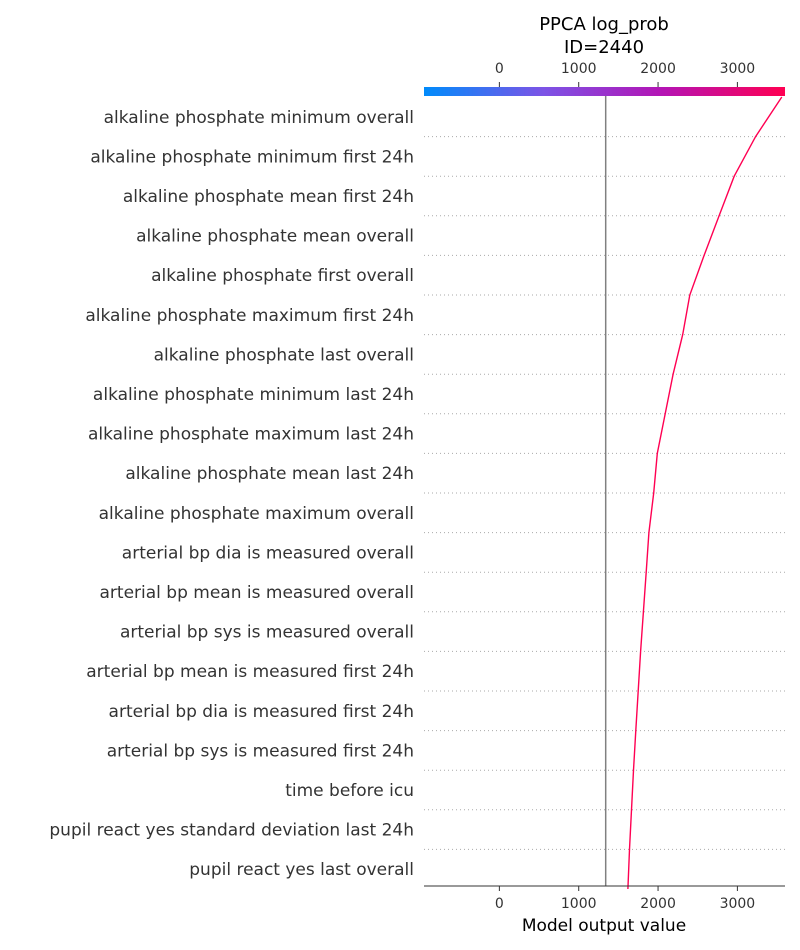 The image size is (800, 950). Describe the element at coordinates (738, 904) in the screenshot. I see `bottom-tick-label: 3000` at that location.